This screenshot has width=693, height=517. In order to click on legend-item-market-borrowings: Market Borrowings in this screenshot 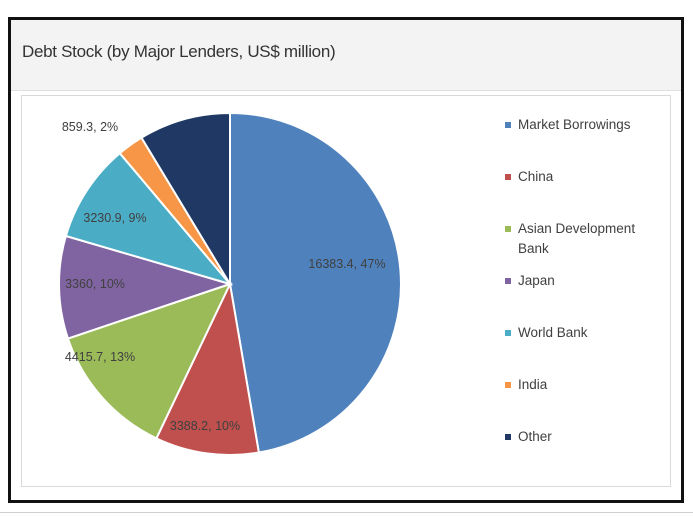, I will do `click(581, 125)`.